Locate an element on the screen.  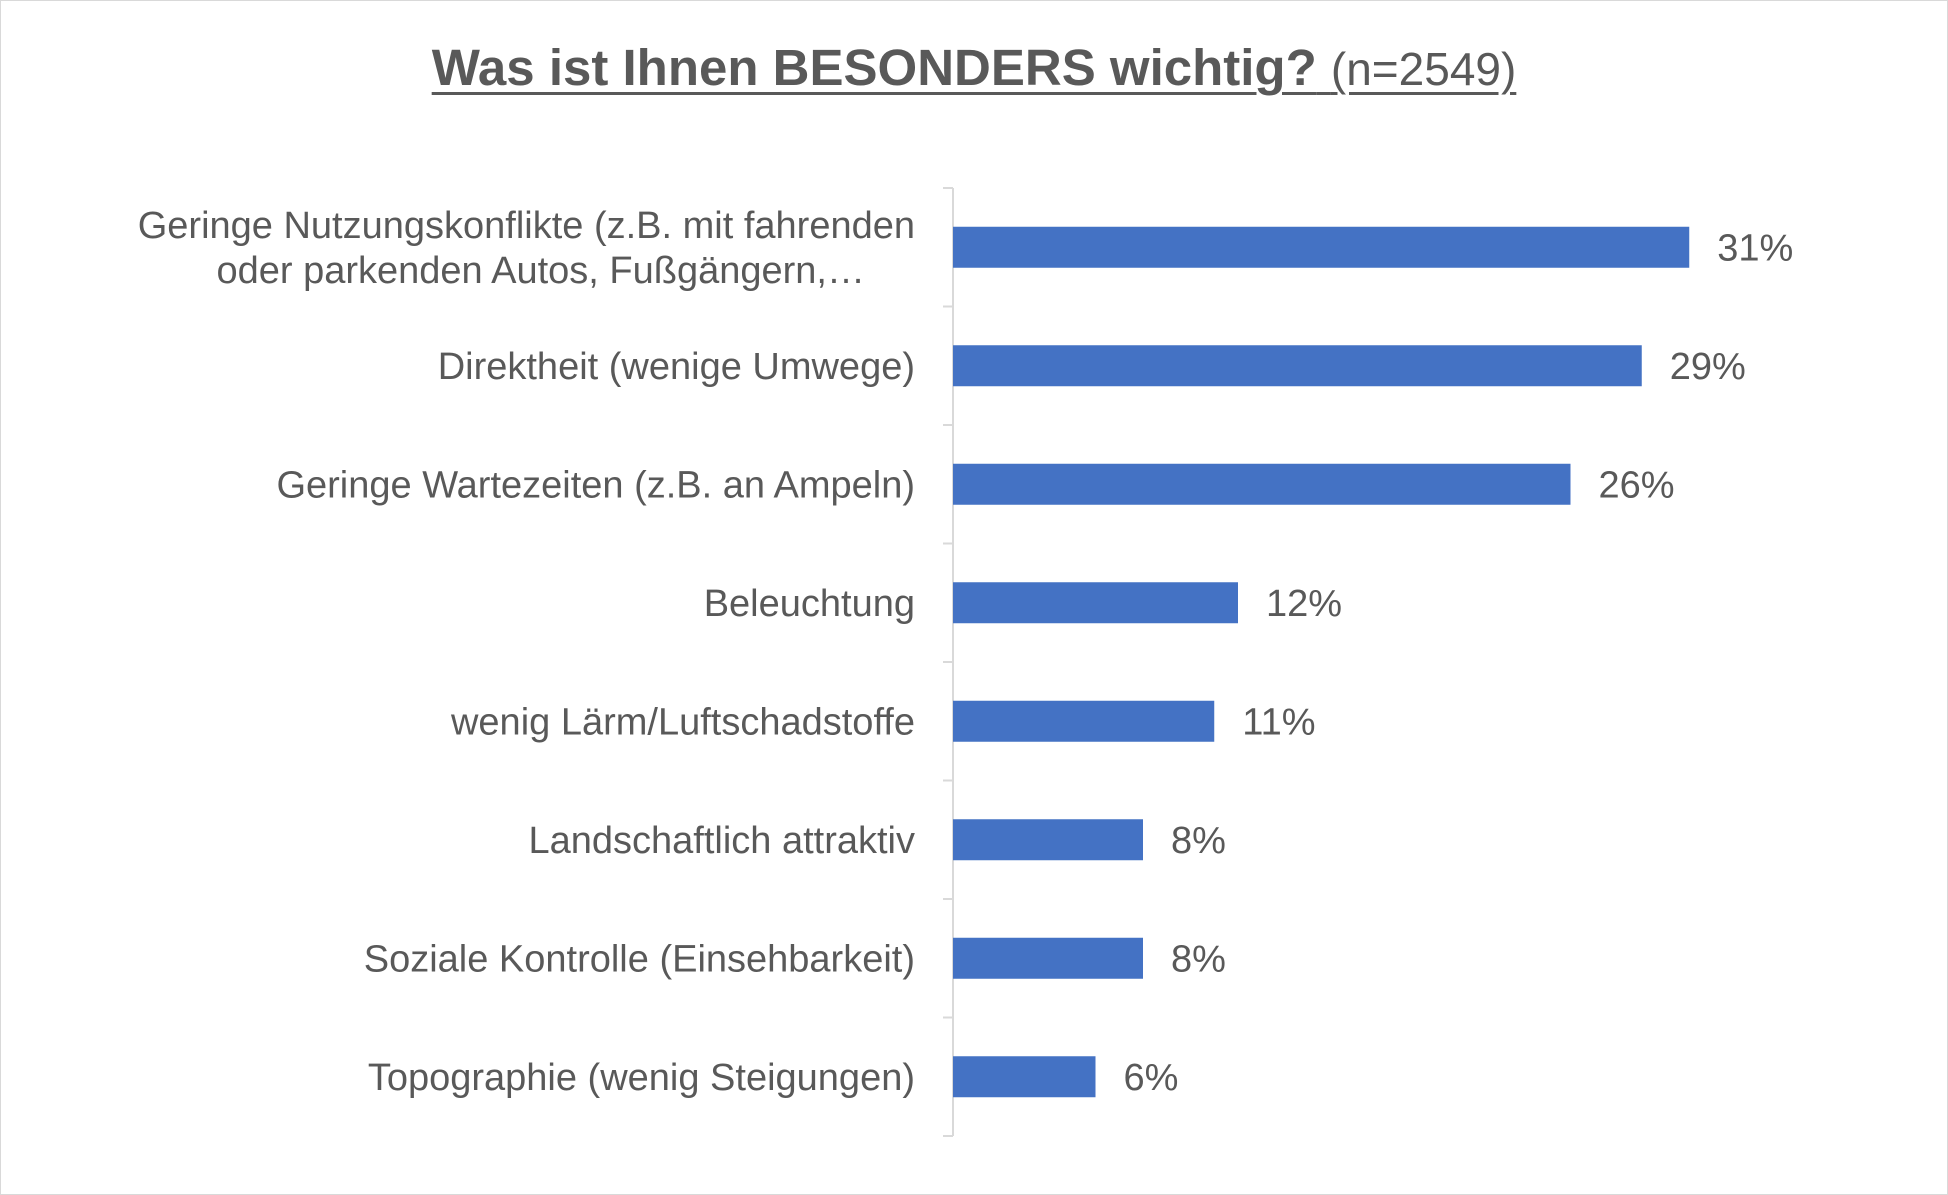
category-axis is located at coordinates (948, 662).